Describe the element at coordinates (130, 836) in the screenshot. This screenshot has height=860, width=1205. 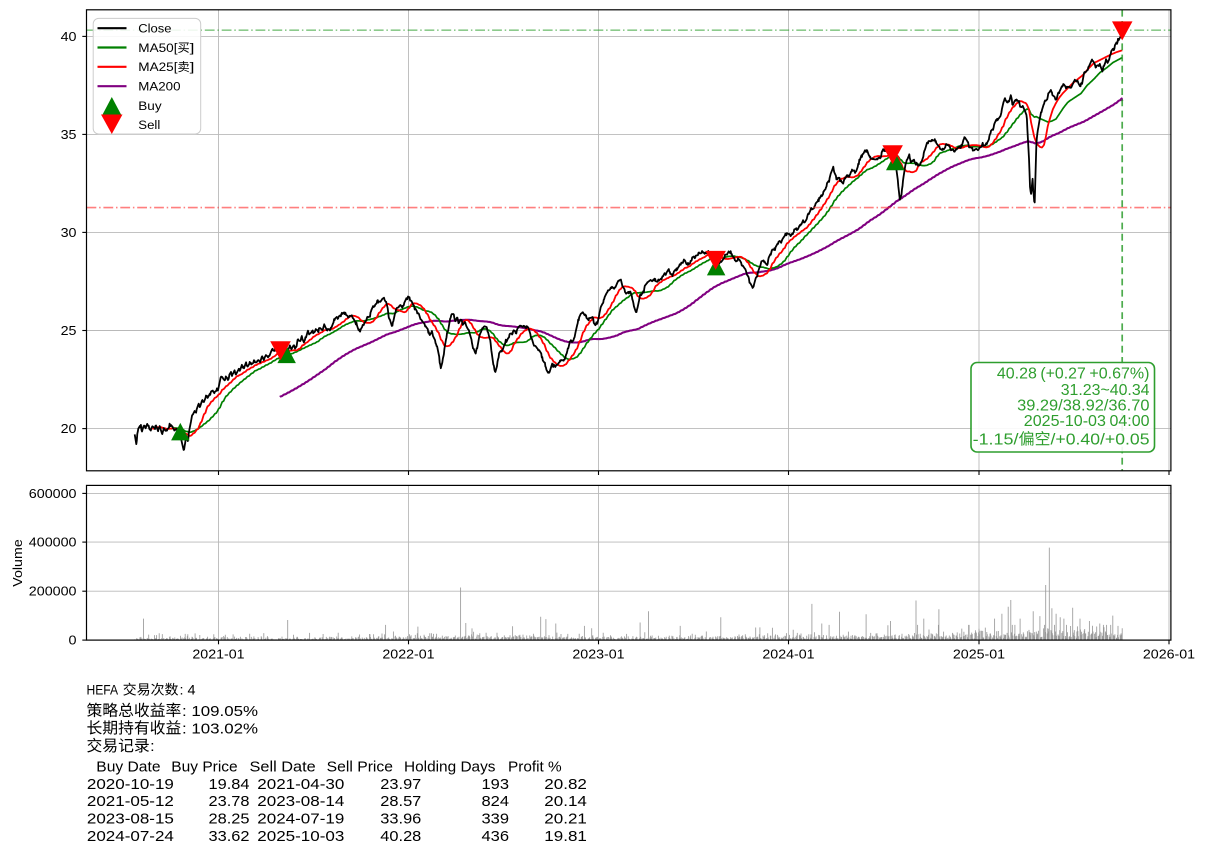
I see `svg-text: 2024-07-24` at that location.